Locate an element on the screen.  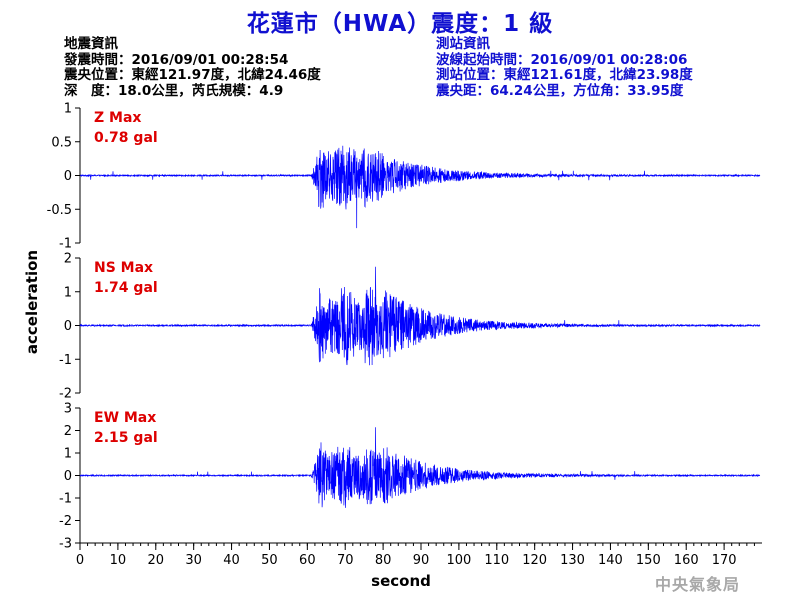
depth-magnitude: 深 度：18.0公里，芮氏規模：4.9 is located at coordinates (174, 90).